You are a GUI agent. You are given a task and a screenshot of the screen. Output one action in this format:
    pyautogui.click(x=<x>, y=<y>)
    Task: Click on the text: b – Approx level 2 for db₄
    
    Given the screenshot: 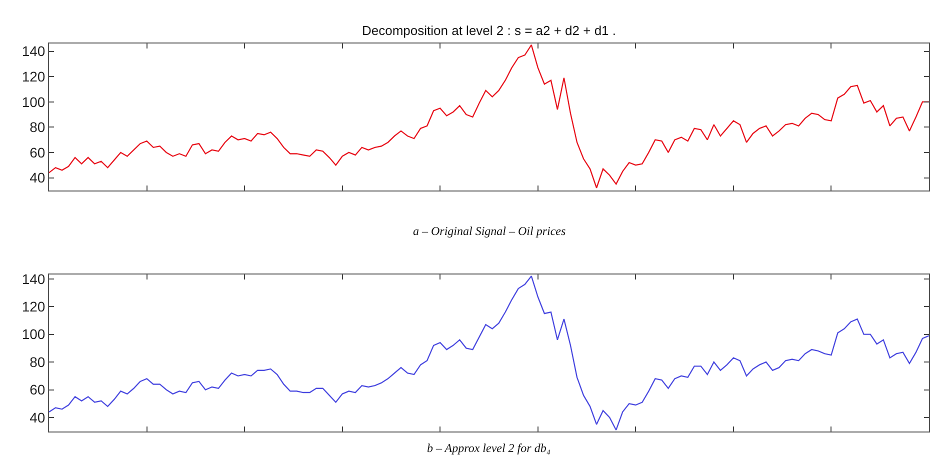 What is the action you would take?
    pyautogui.click(x=488, y=448)
    